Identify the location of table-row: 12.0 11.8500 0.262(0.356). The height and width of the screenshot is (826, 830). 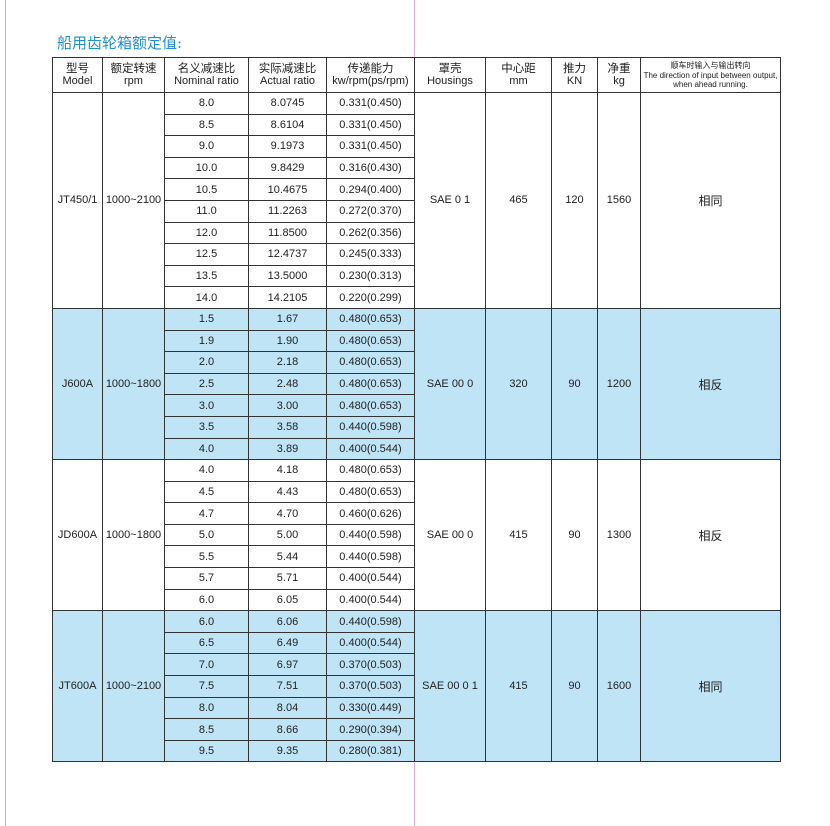
(417, 233).